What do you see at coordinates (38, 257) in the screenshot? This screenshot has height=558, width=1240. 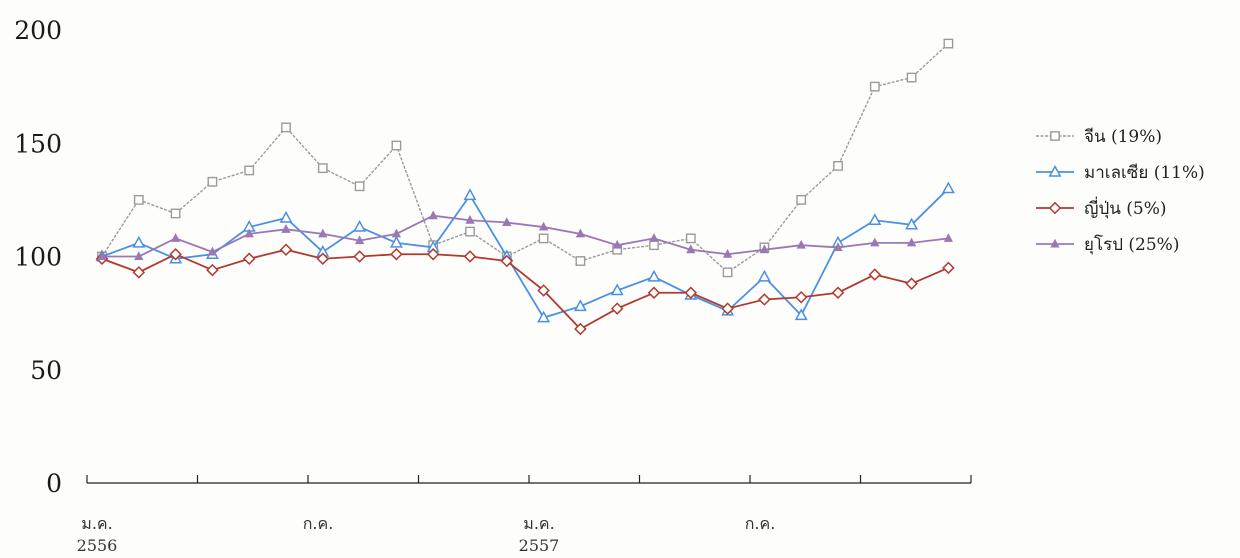 I see `y-tick-label: 100` at bounding box center [38, 257].